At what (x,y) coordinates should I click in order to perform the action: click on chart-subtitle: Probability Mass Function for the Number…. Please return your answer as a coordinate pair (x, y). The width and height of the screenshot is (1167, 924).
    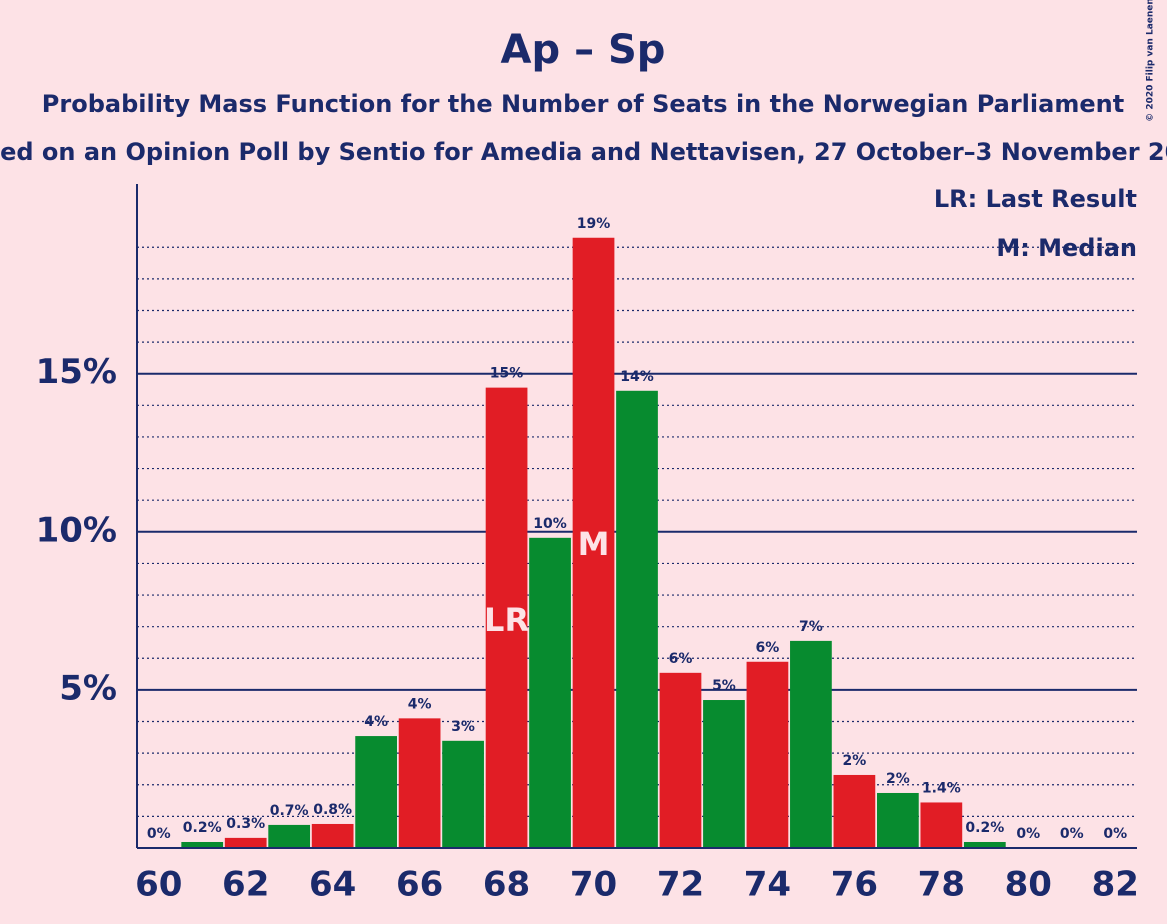
    Looking at the image, I should click on (583, 104).